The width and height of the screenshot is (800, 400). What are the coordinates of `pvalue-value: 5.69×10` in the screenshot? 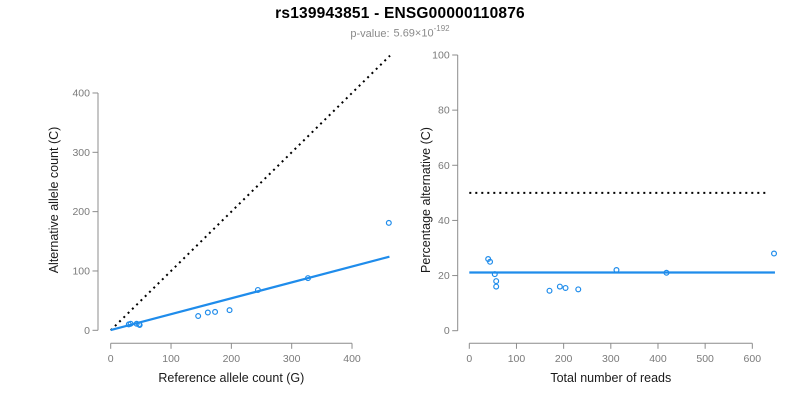 It's located at (413, 33).